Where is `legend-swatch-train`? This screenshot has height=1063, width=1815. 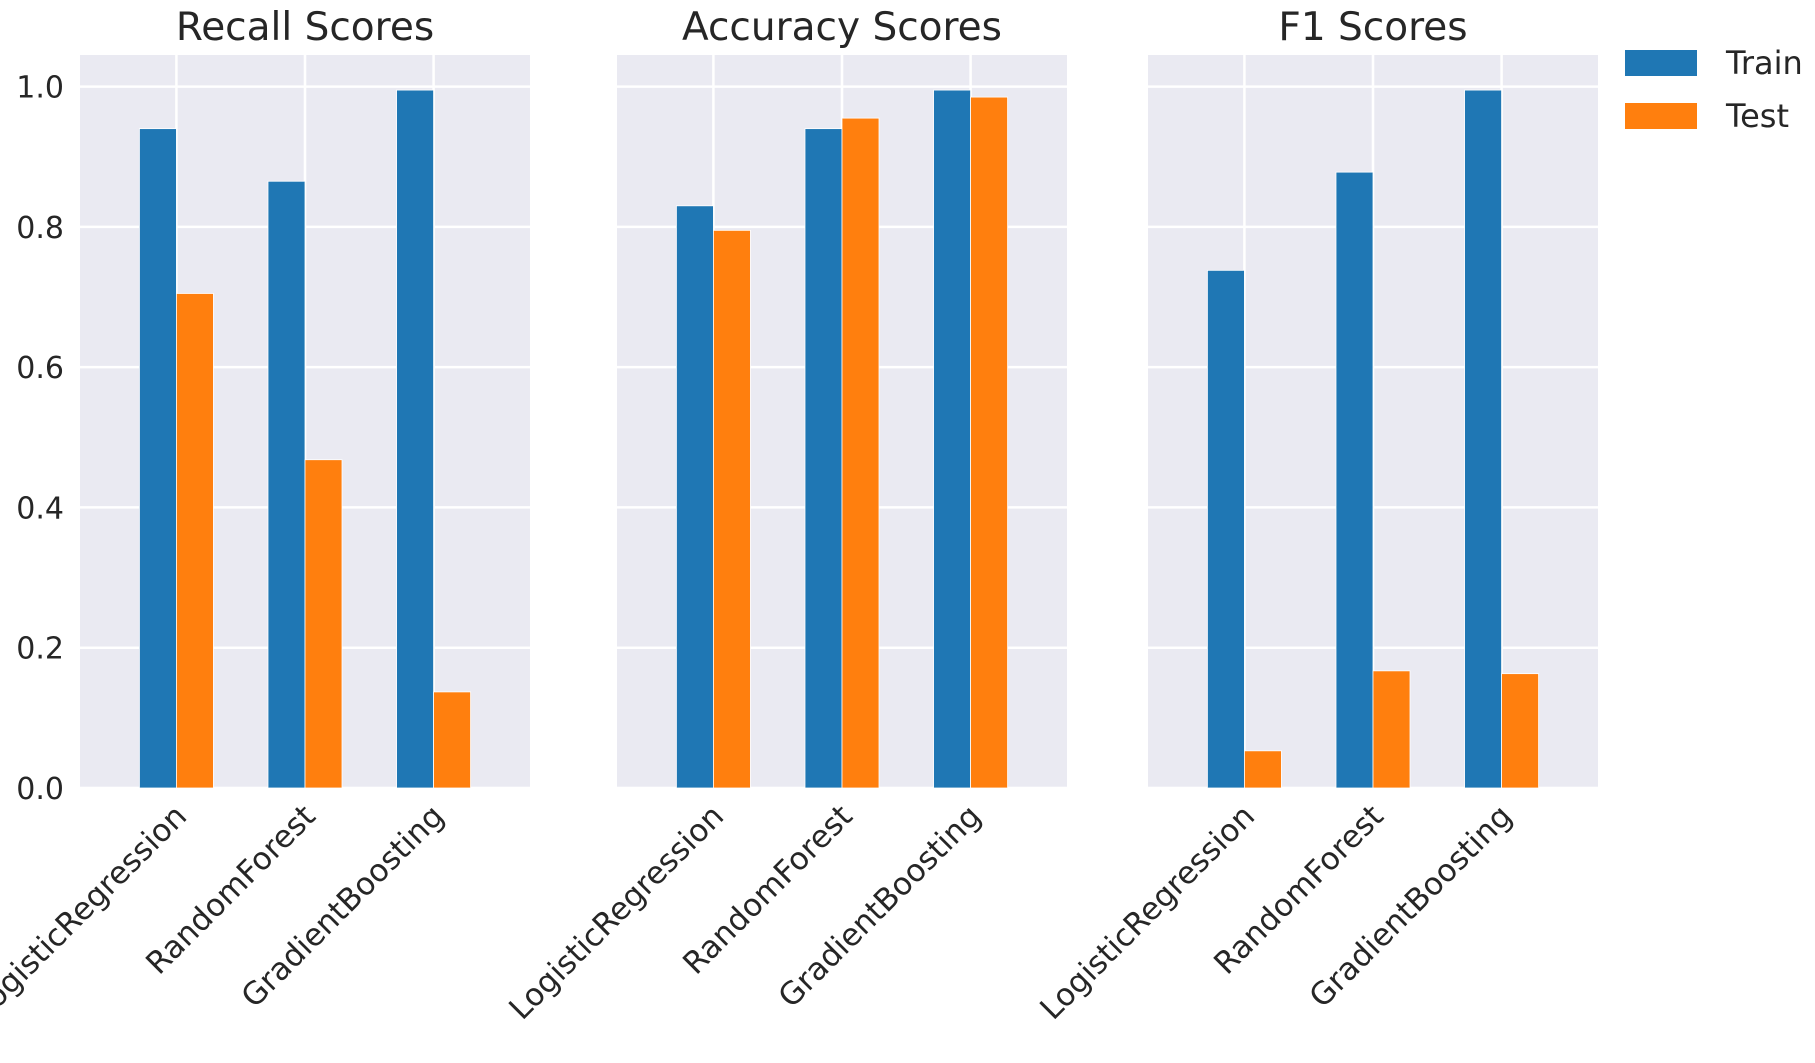 legend-swatch-train is located at coordinates (1661, 63).